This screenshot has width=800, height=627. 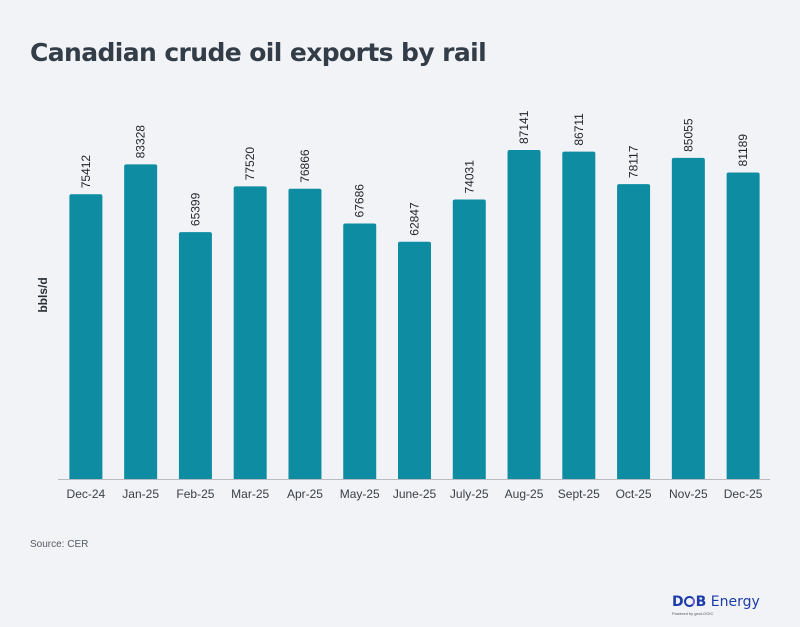 What do you see at coordinates (305, 494) in the screenshot?
I see `x-tick-label: Apr-25` at bounding box center [305, 494].